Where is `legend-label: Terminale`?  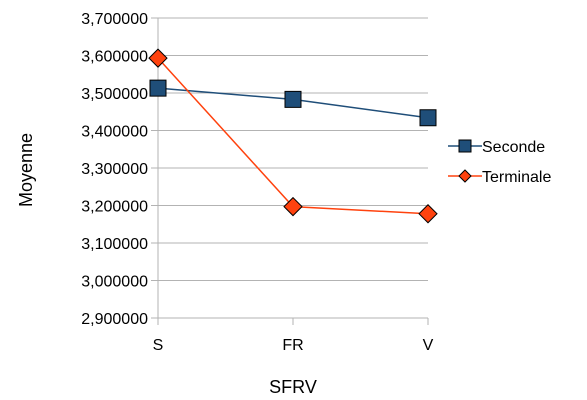 legend-label: Terminale is located at coordinates (516, 177).